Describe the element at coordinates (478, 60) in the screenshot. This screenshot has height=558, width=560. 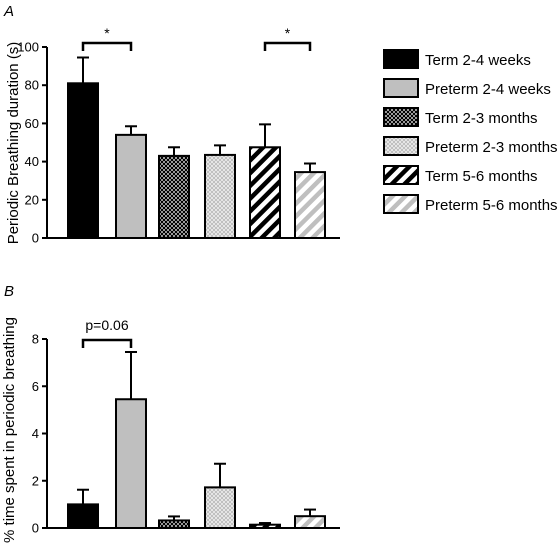
I see `legend-label-term-2-4-weeks: Term 2-4 weeks` at that location.